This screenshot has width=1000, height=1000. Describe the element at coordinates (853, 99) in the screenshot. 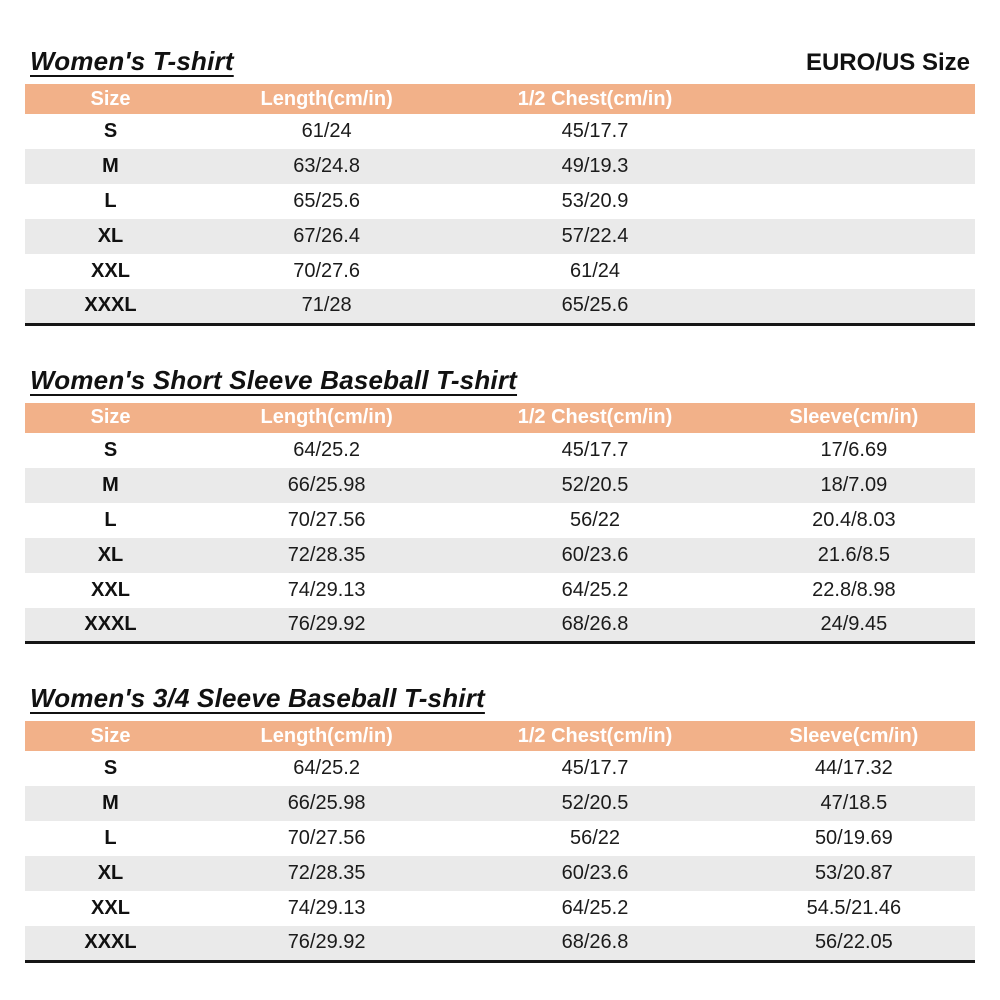

I see `column-header-empty` at that location.